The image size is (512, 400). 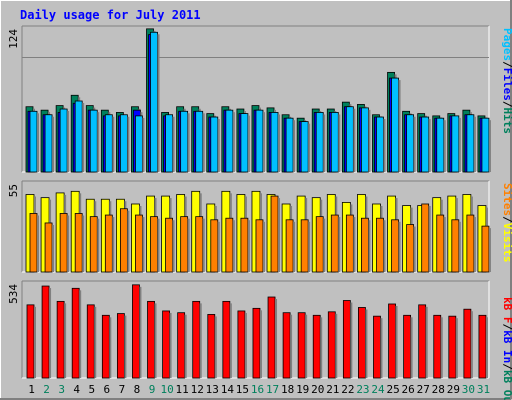 I want to click on bar-sites-day-20-shadow, so click(x=324, y=245).